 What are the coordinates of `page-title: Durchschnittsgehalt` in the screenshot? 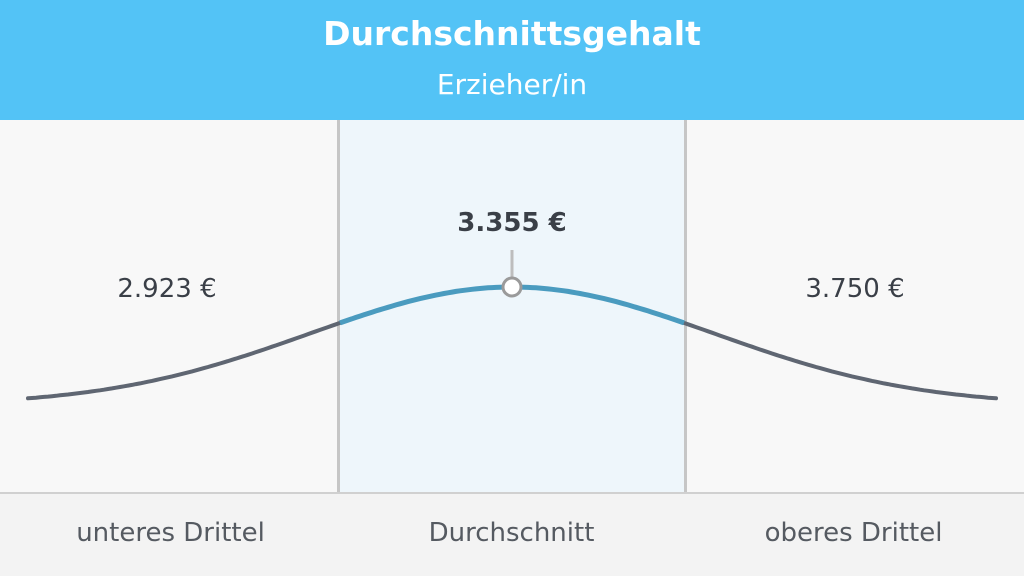 It's located at (512, 33).